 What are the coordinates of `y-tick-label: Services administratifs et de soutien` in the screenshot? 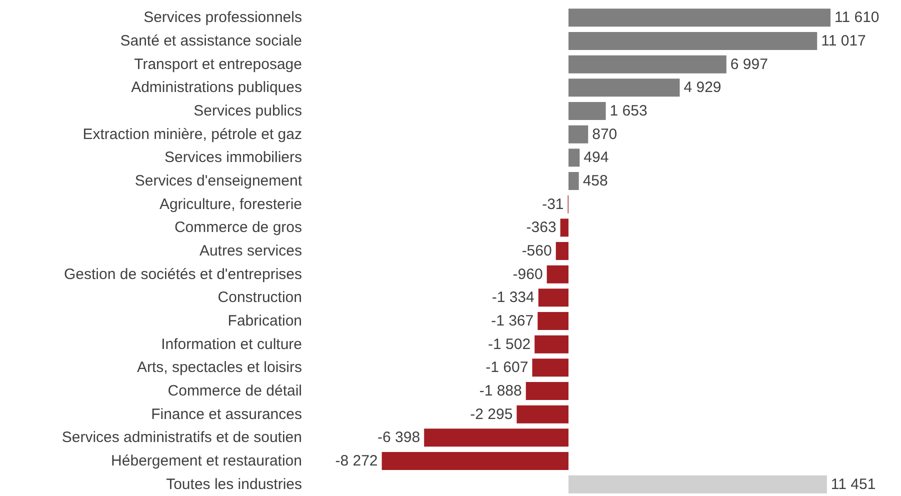 It's located at (182, 437).